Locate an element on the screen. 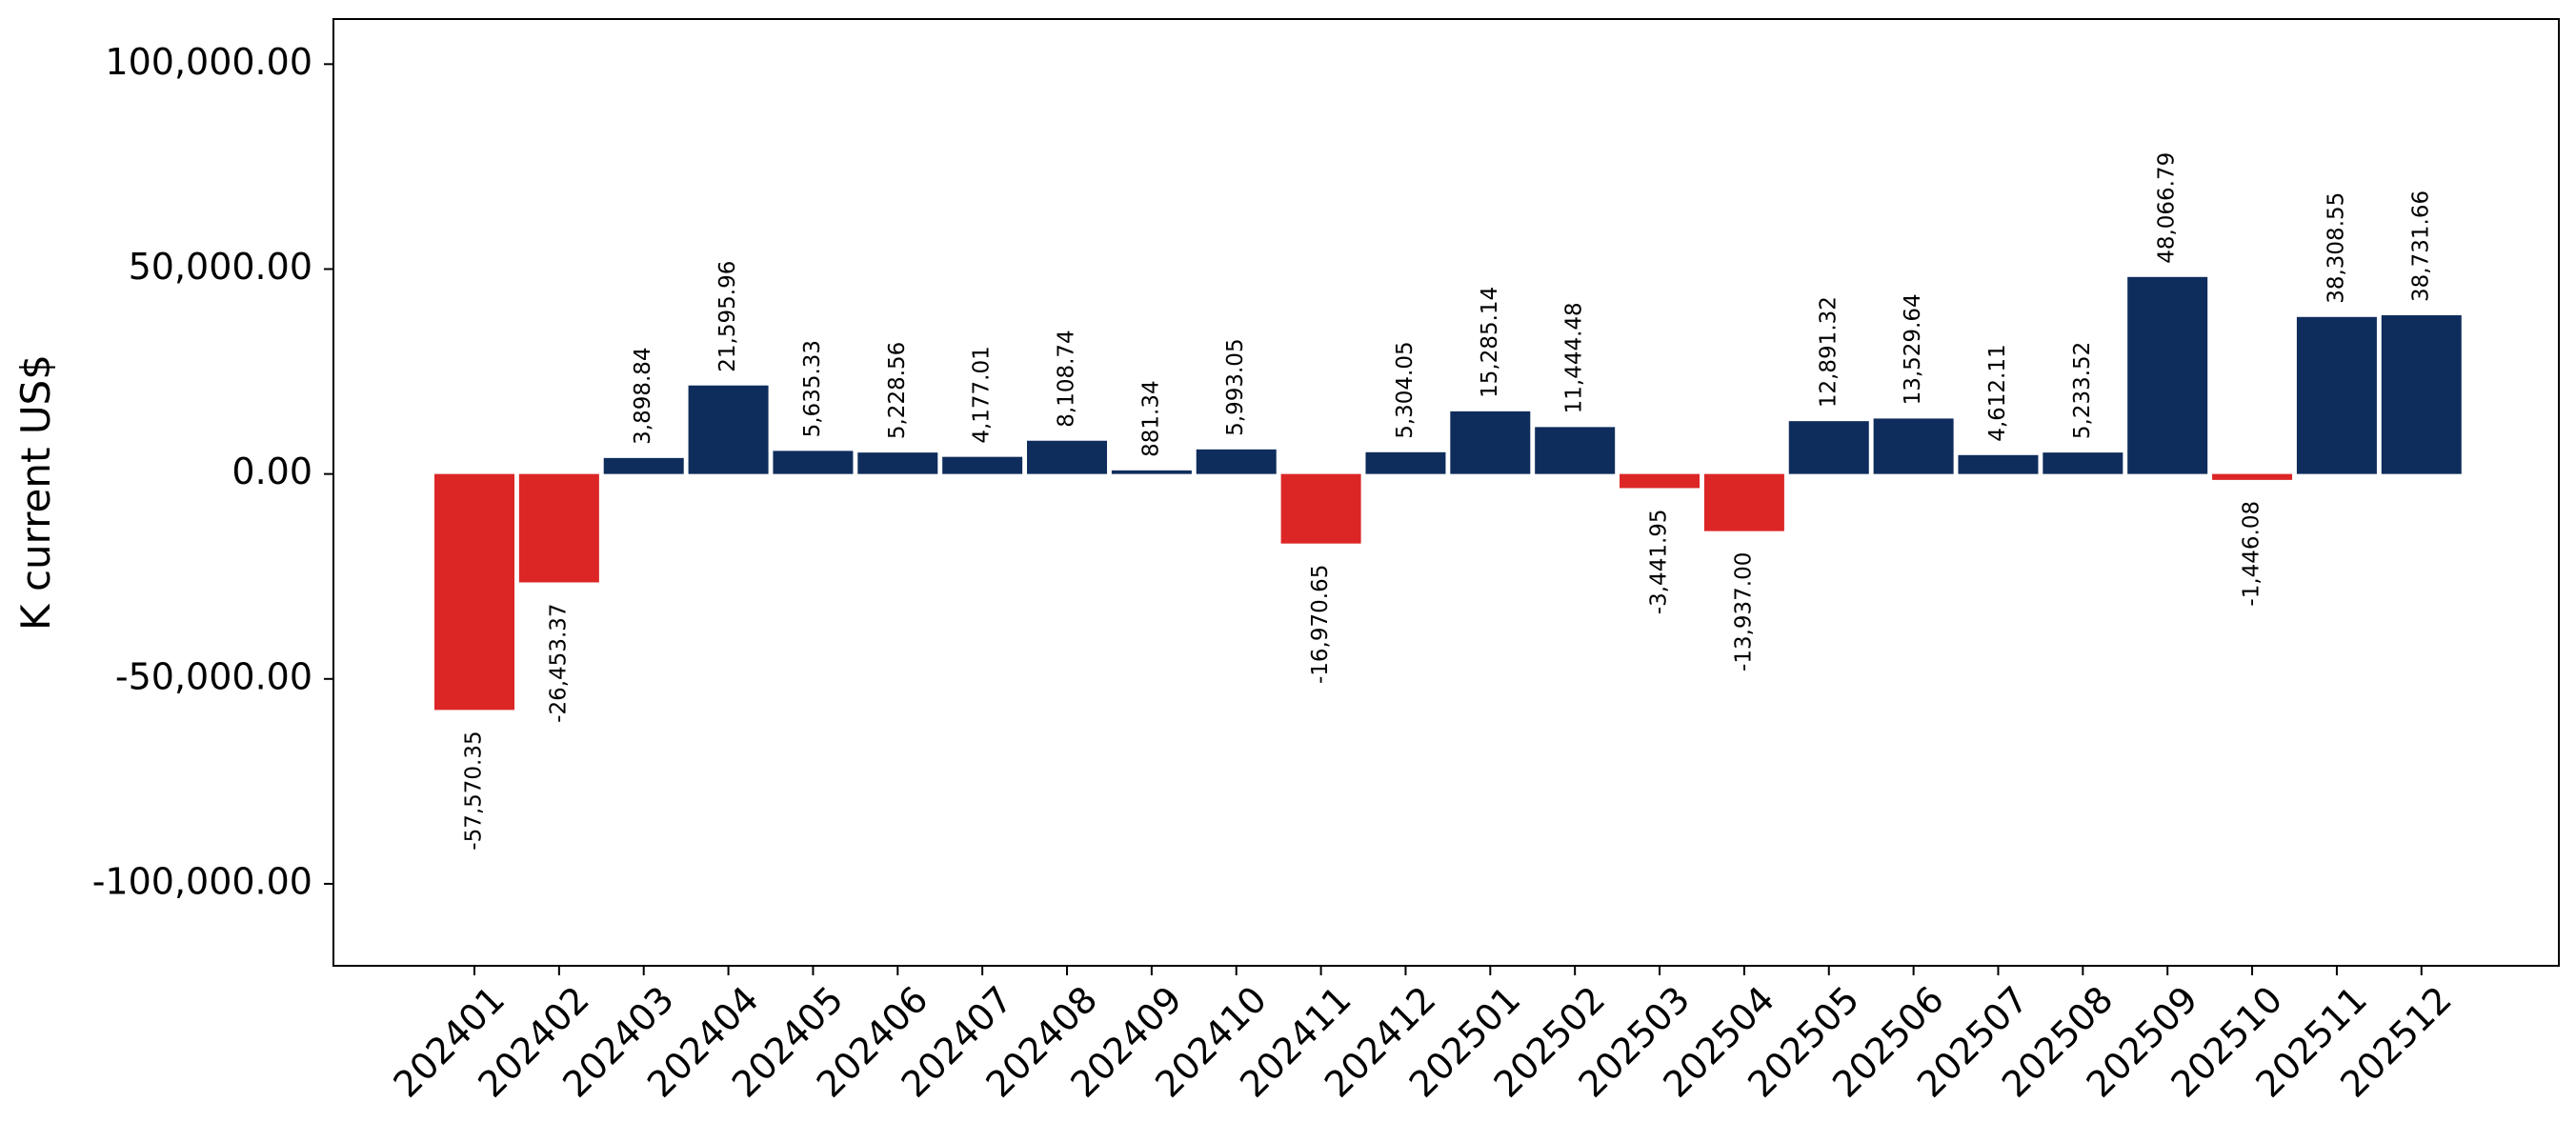 This screenshot has width=2576, height=1142. data-label-202405: 5,635.33 is located at coordinates (812, 388).